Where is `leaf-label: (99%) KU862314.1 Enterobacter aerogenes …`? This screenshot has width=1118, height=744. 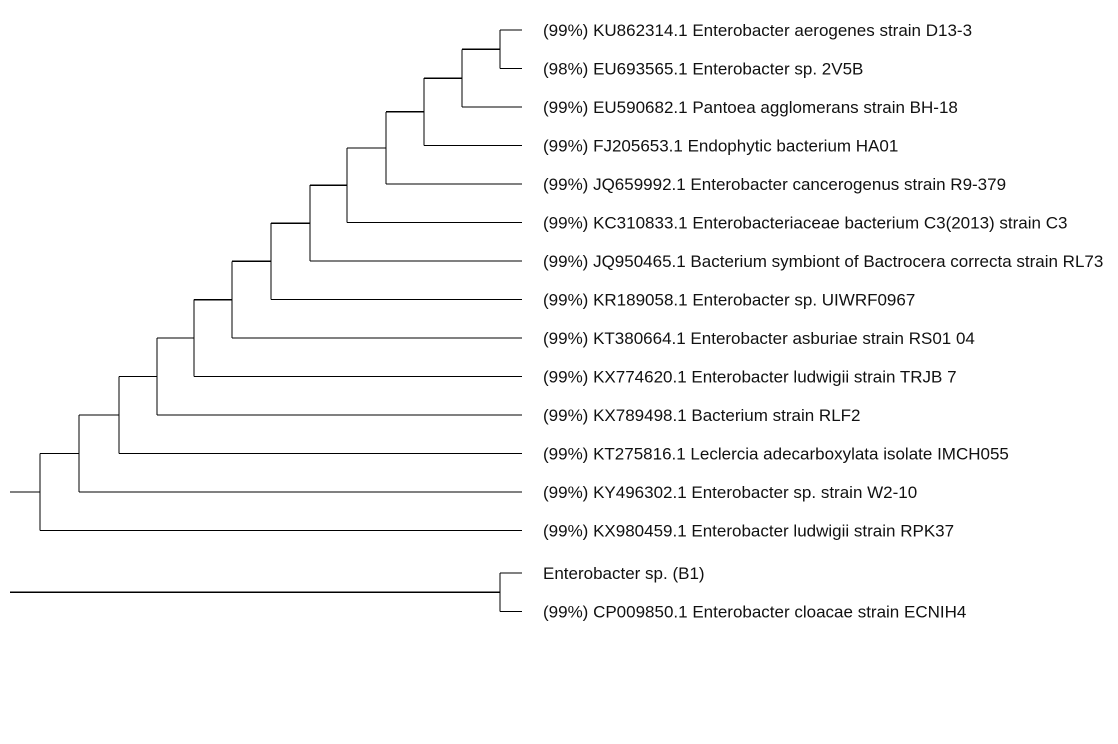
leaf-label: (99%) KU862314.1 Enterobacter aerogenes … is located at coordinates (757, 30).